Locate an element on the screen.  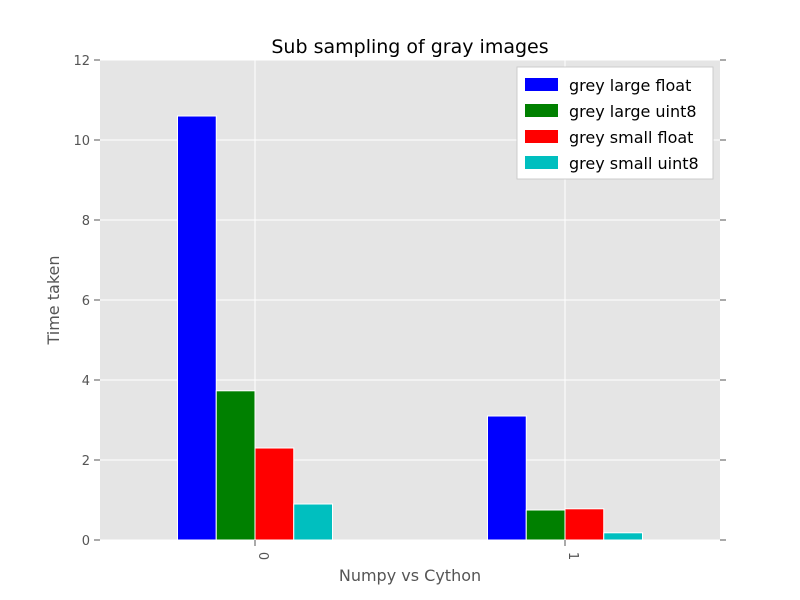
legend-label: grey small uint8 is located at coordinates (634, 163).